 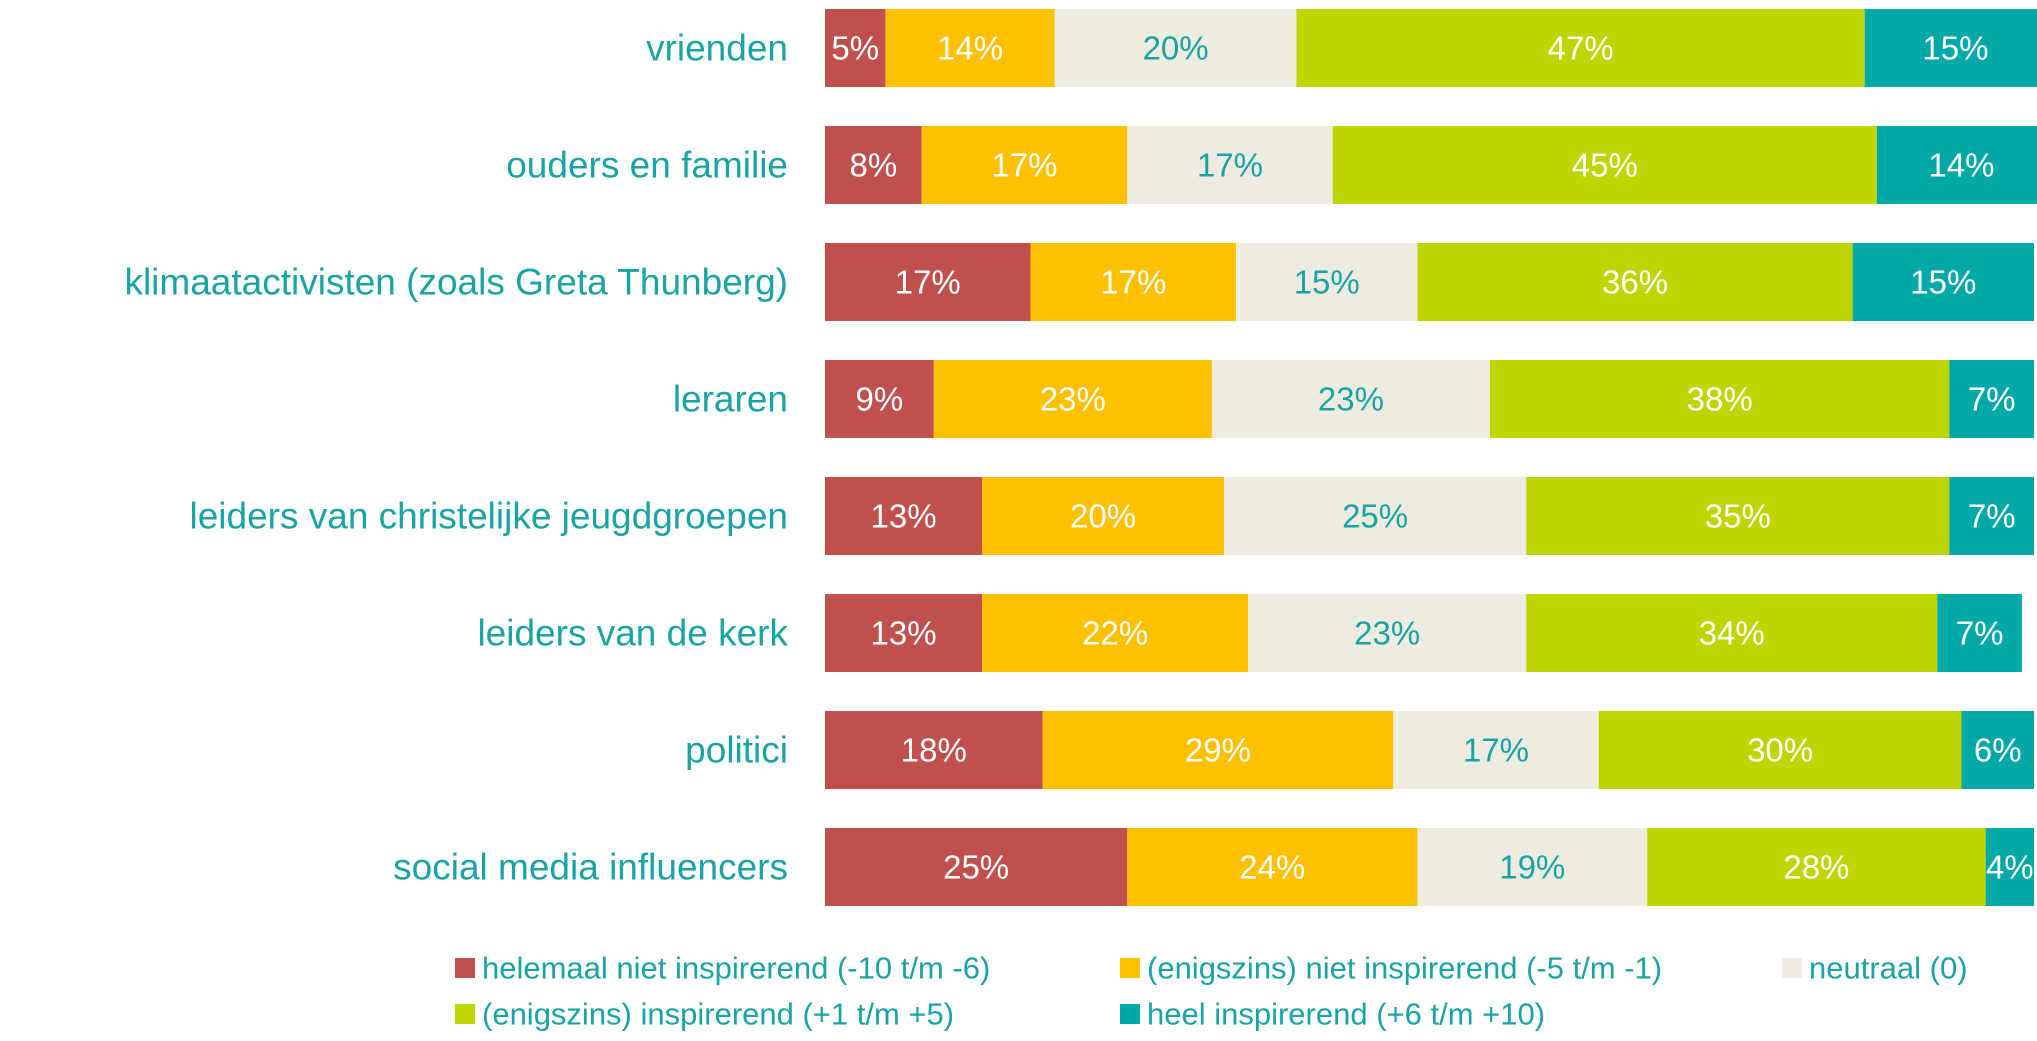 I want to click on data-label: 8%, so click(x=874, y=165).